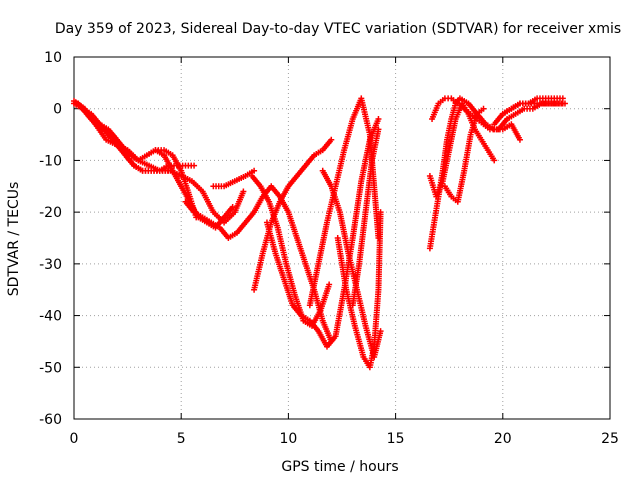 The width and height of the screenshot is (640, 480). What do you see at coordinates (74, 439) in the screenshot?
I see `x-tick-label: 0` at bounding box center [74, 439].